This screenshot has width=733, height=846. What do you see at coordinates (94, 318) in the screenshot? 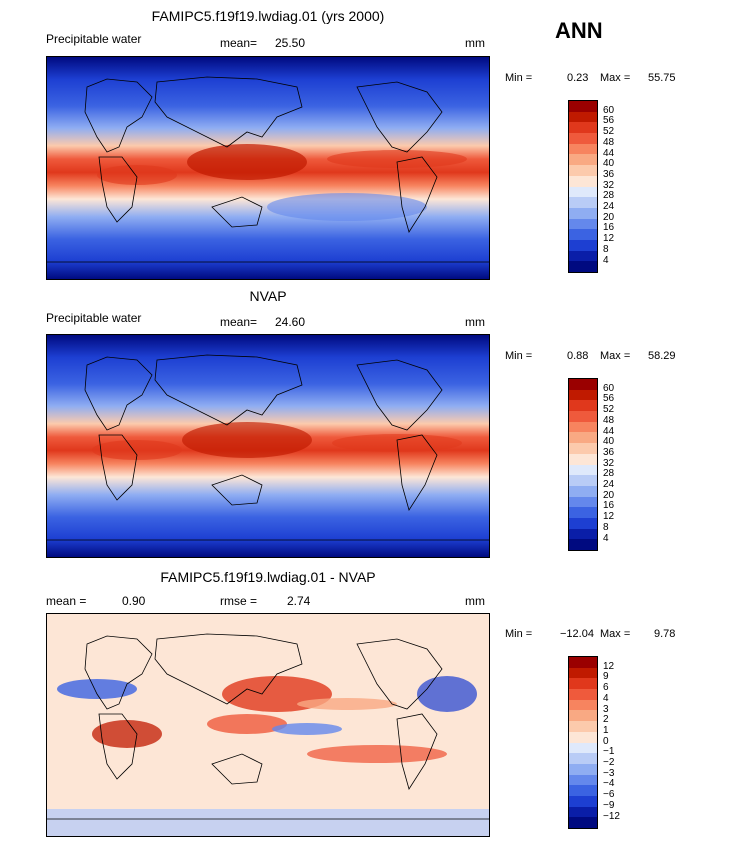
I see `panel-2-variable-label: Precipitable water` at bounding box center [94, 318].